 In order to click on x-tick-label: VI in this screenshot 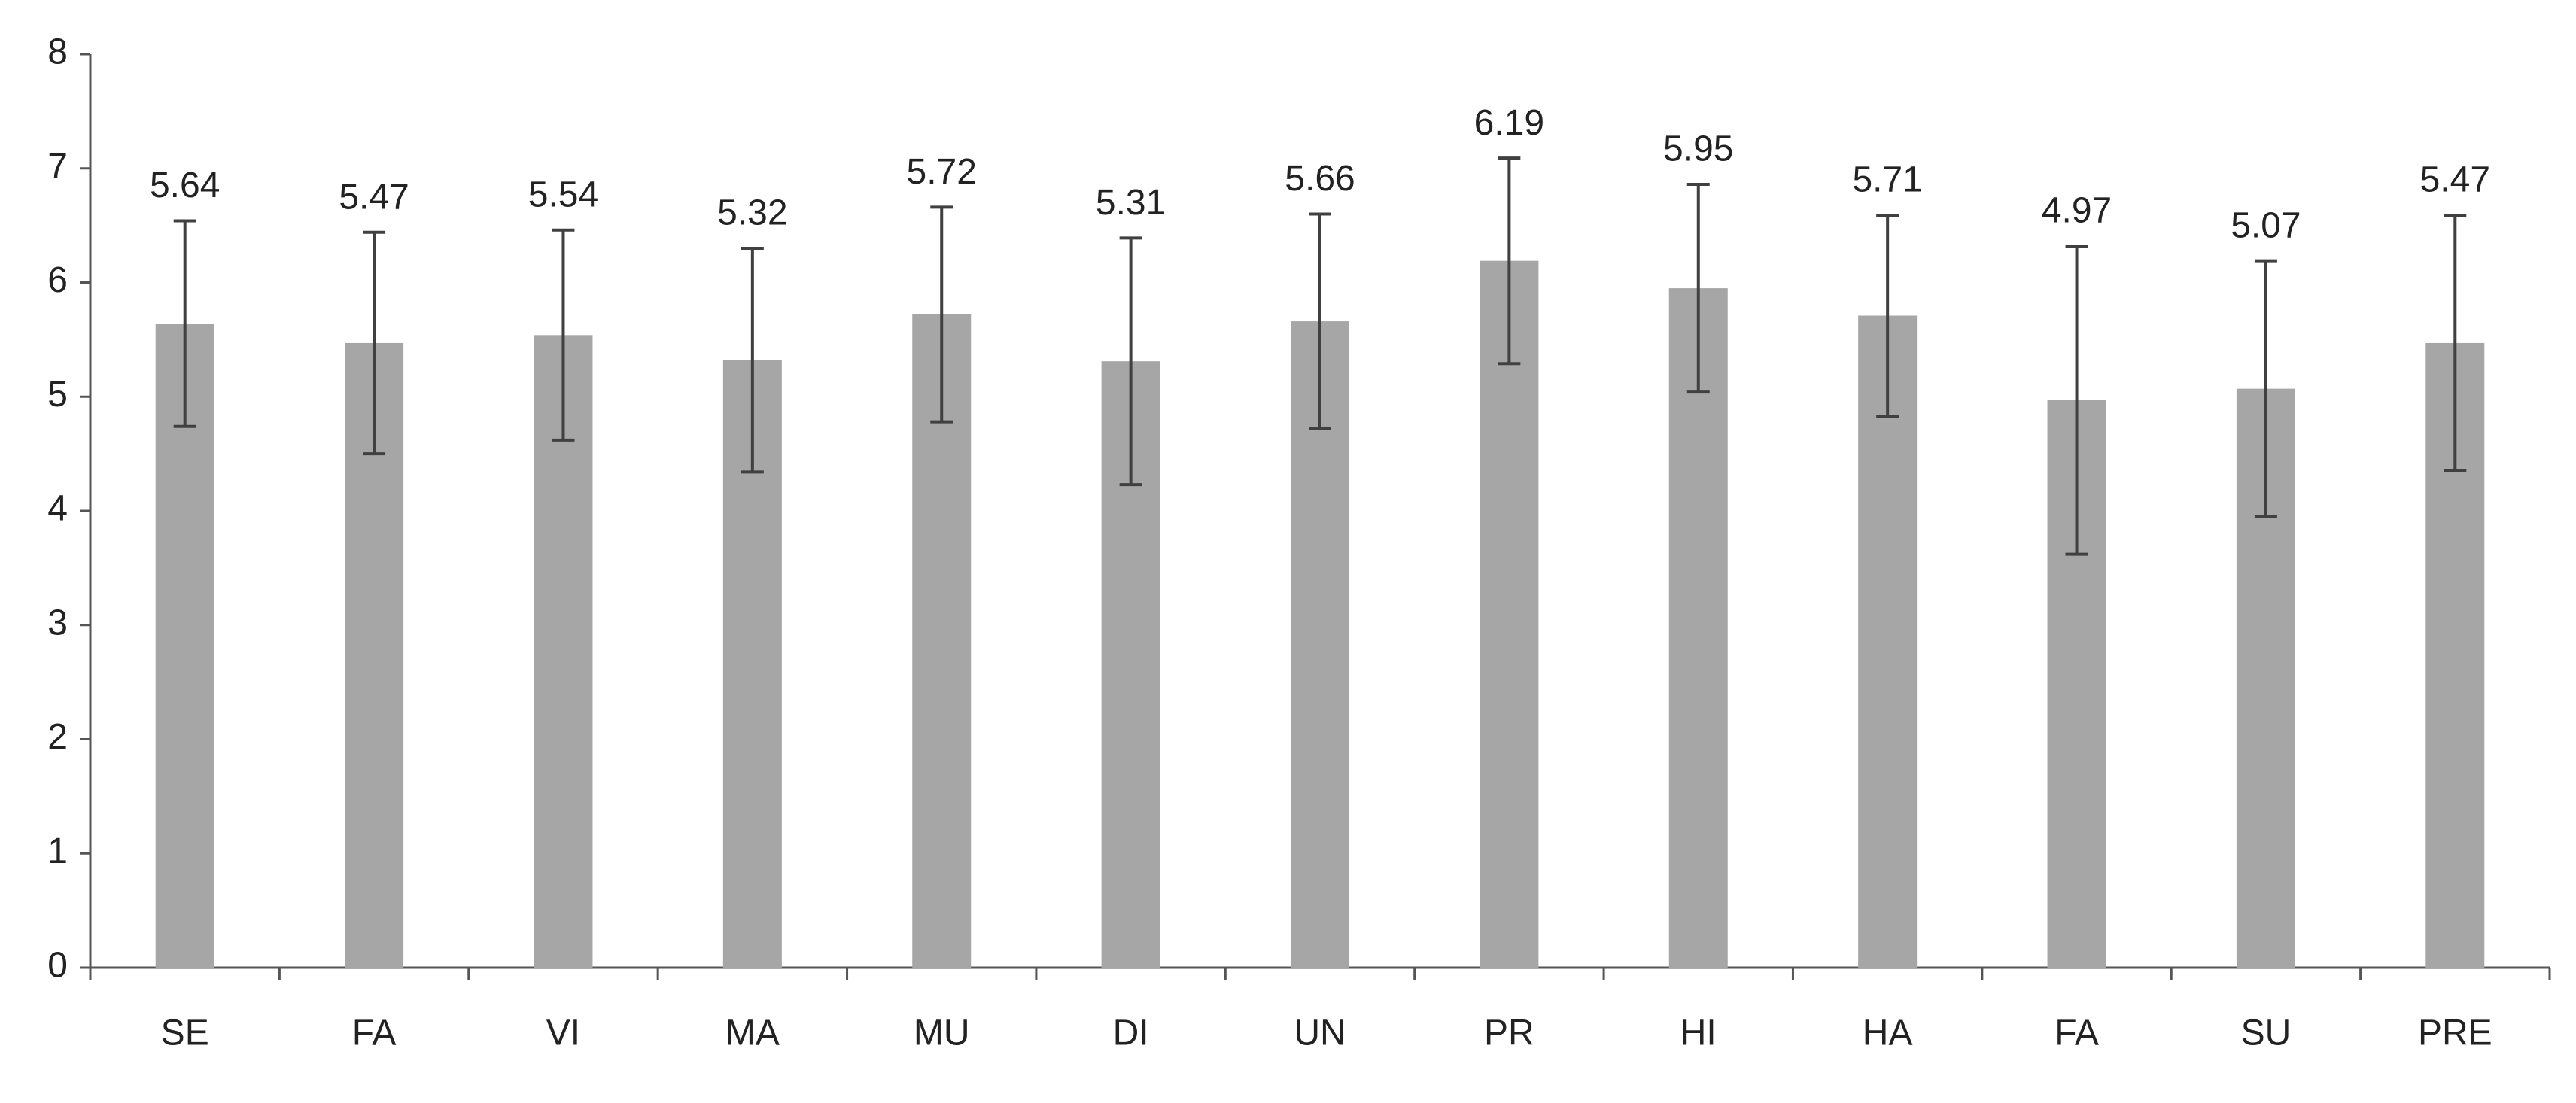, I will do `click(563, 1033)`.